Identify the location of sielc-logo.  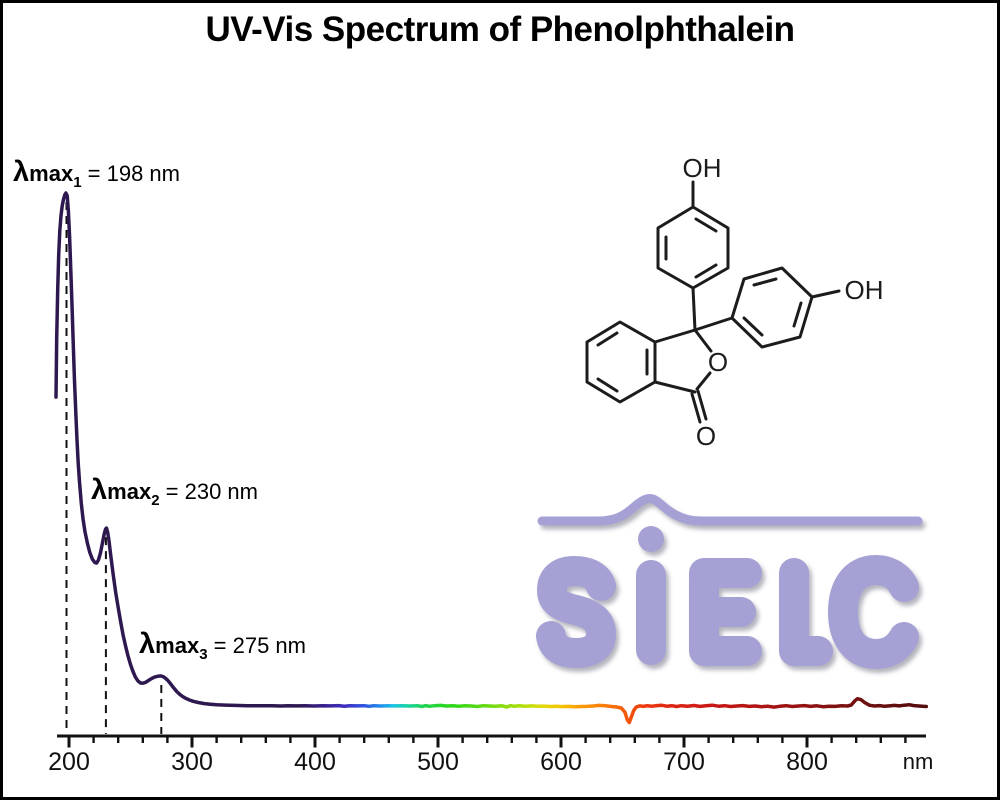
(729, 581).